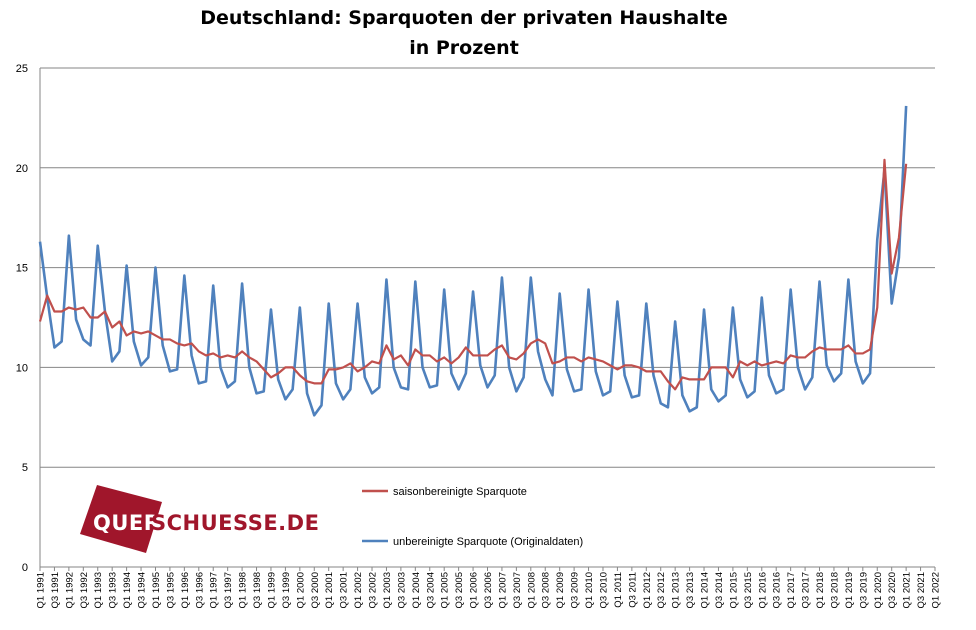 The height and width of the screenshot is (630, 976). I want to click on x-tick-label: Q3 2020, so click(892, 590).